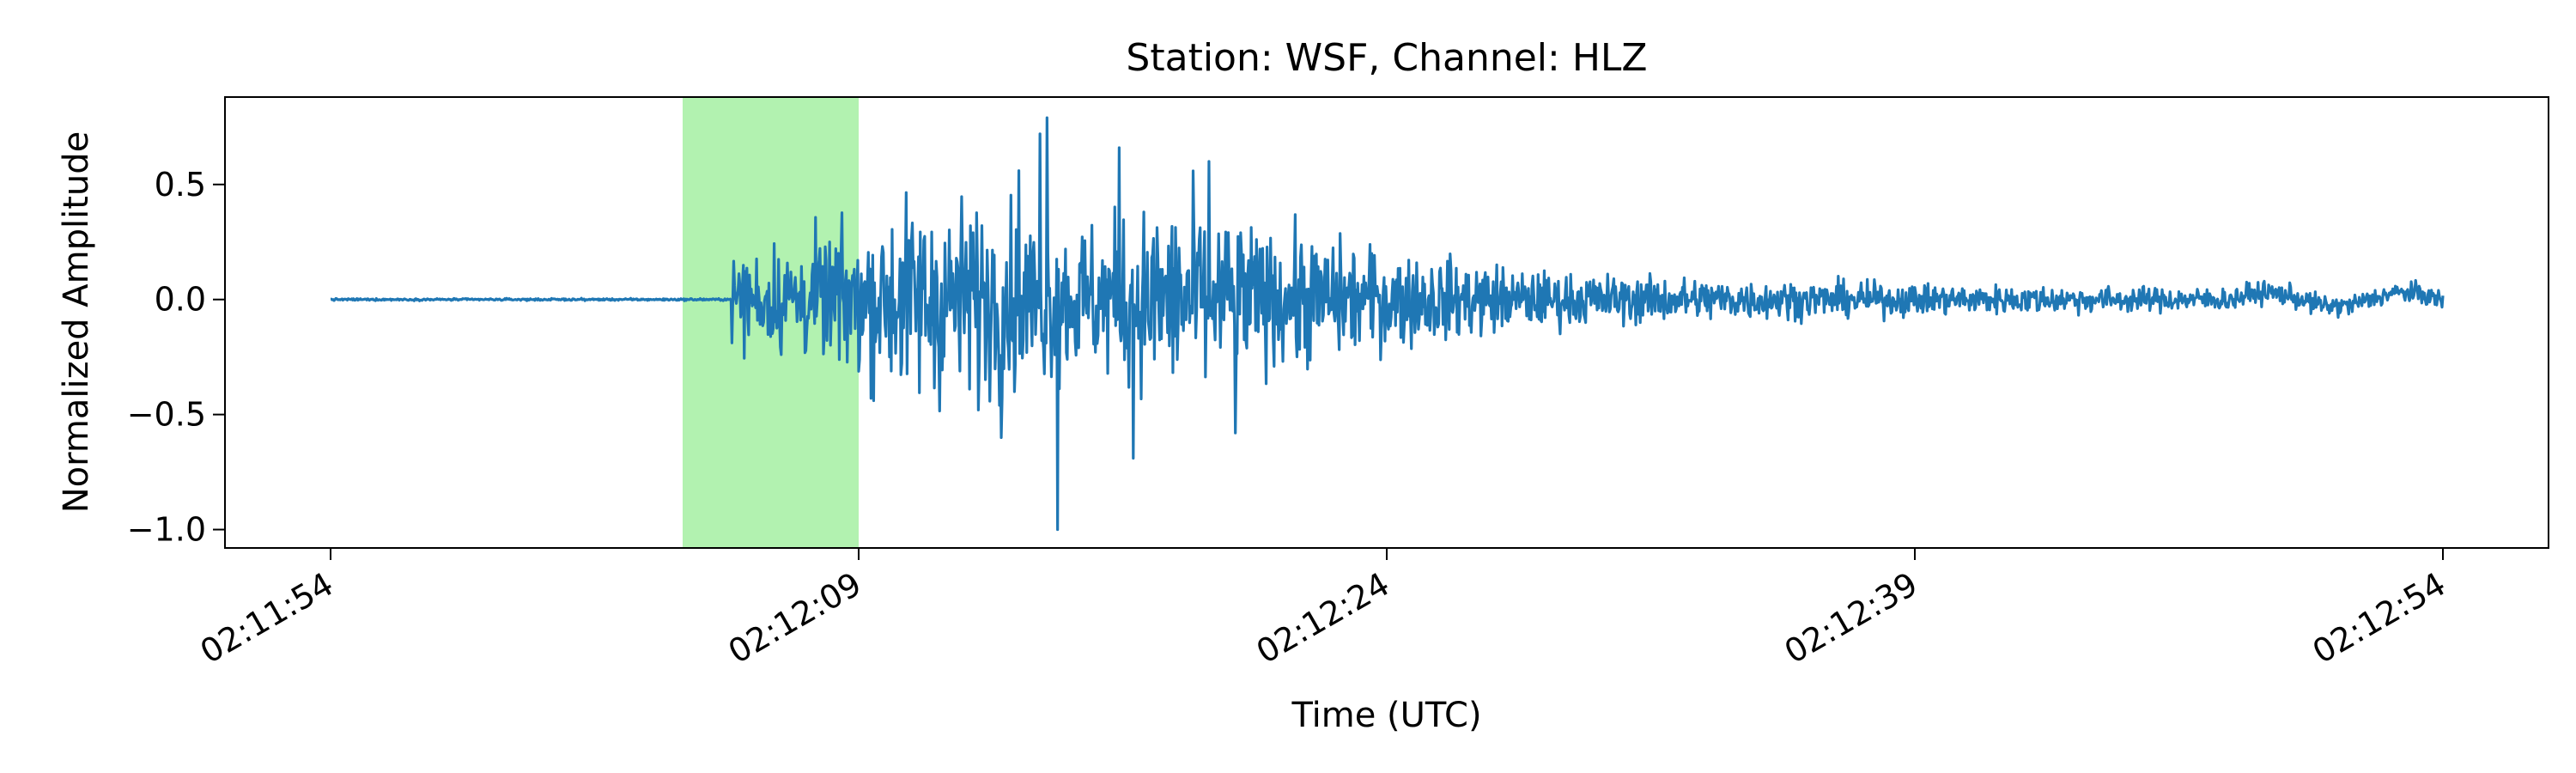 The image size is (2576, 773). What do you see at coordinates (166, 415) in the screenshot?
I see `y-tick-label: −0.5` at bounding box center [166, 415].